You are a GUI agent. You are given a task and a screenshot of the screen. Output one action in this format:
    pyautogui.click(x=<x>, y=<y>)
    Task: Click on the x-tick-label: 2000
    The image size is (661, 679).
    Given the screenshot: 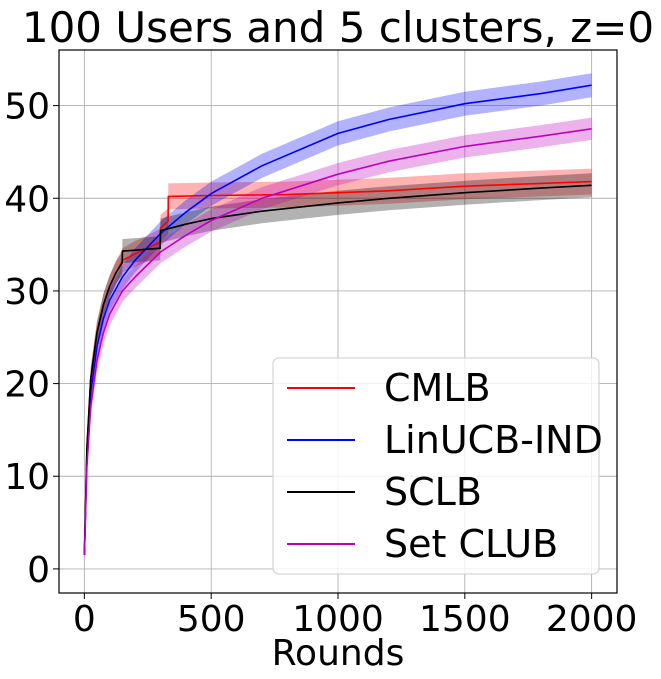 What is the action you would take?
    pyautogui.click(x=592, y=619)
    